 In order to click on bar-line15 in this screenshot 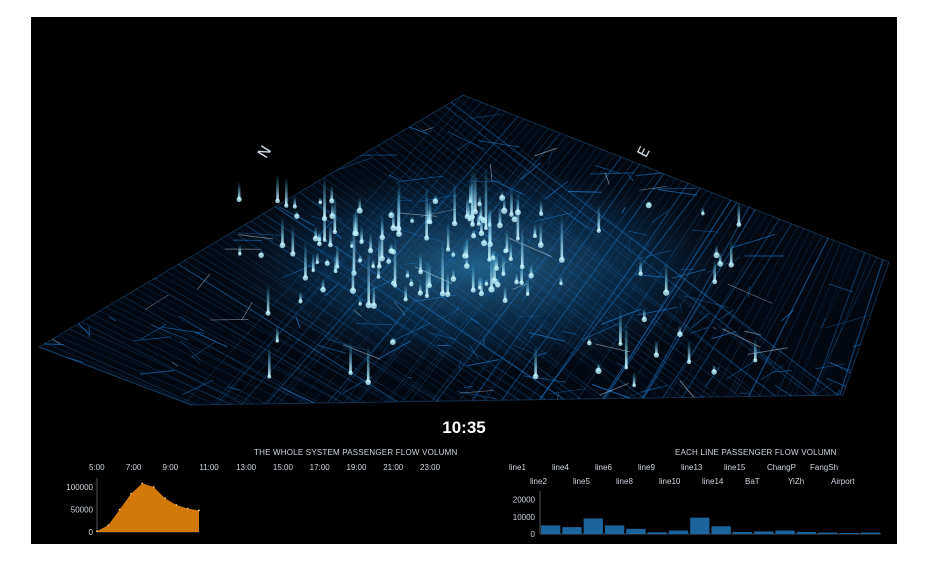, I will do `click(764, 532)`.